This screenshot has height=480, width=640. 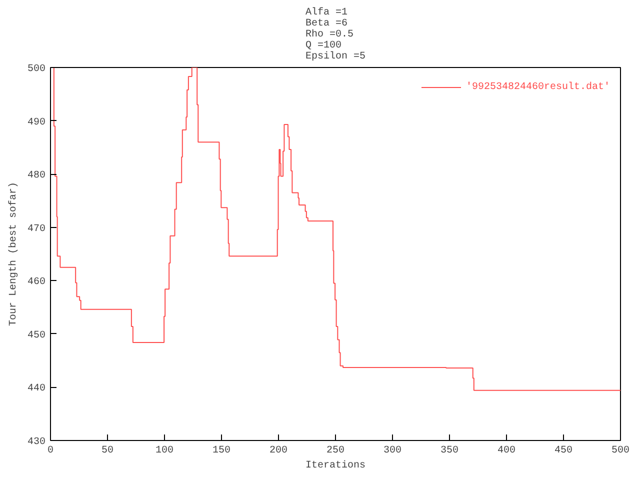 I want to click on y-tick-label: 480, so click(x=36, y=176).